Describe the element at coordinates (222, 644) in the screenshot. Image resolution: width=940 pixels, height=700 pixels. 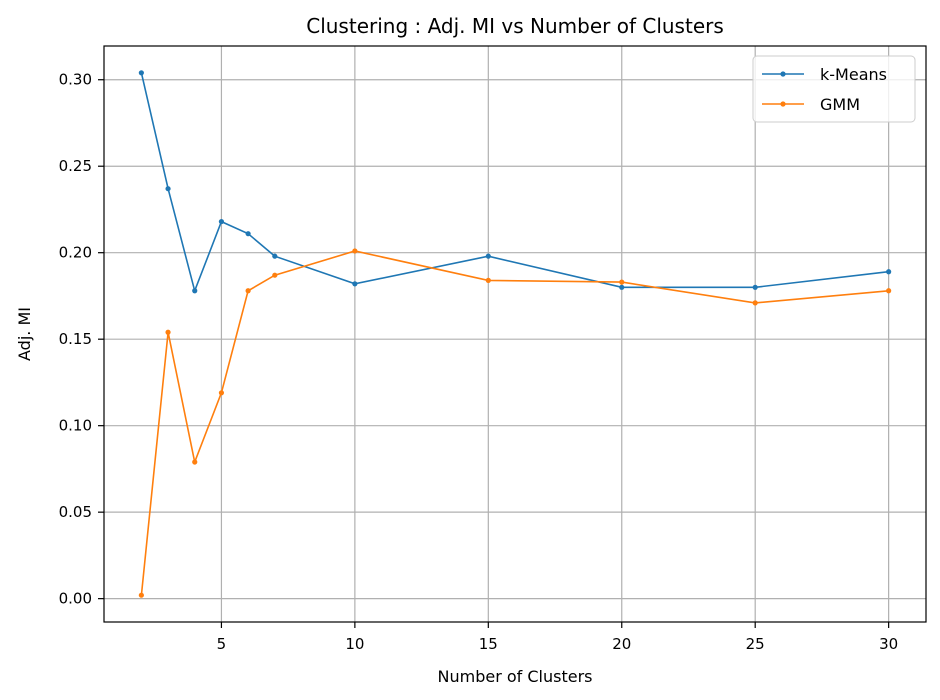
I see `x-tick-label: 5` at that location.